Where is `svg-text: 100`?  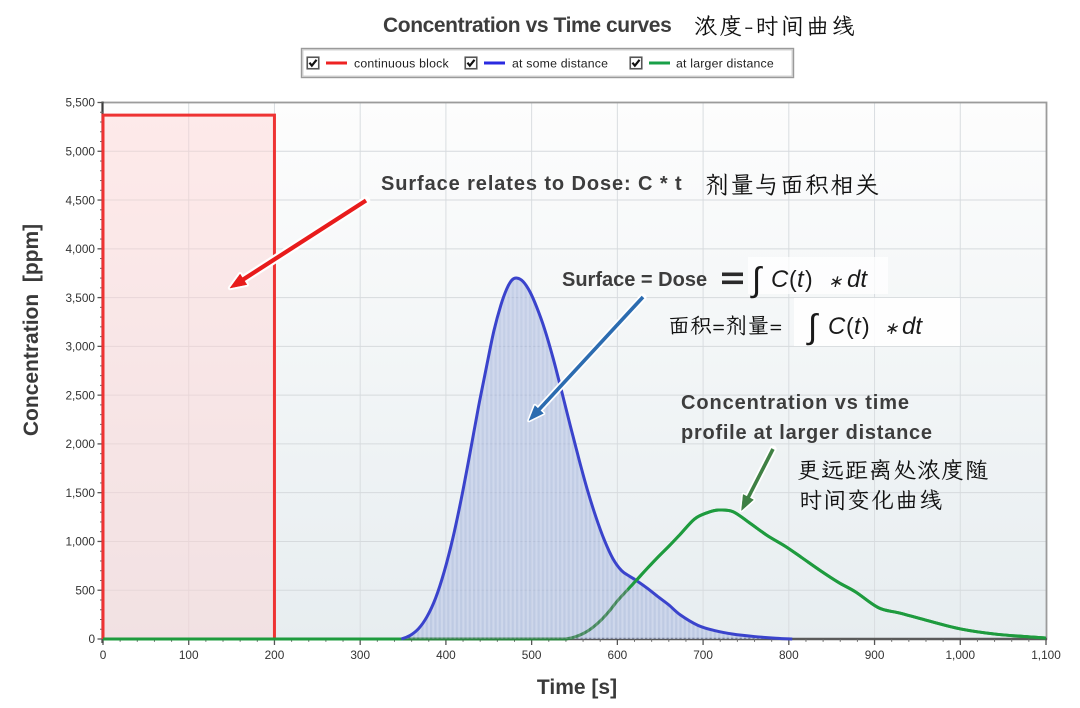
svg-text: 100 is located at coordinates (189, 655).